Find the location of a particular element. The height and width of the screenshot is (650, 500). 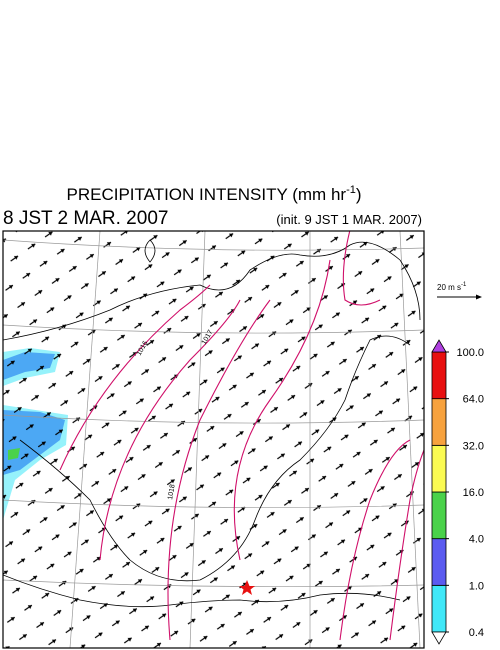

init-time: (init. 9 JST 1 MAR. 2007) is located at coordinates (349, 219).